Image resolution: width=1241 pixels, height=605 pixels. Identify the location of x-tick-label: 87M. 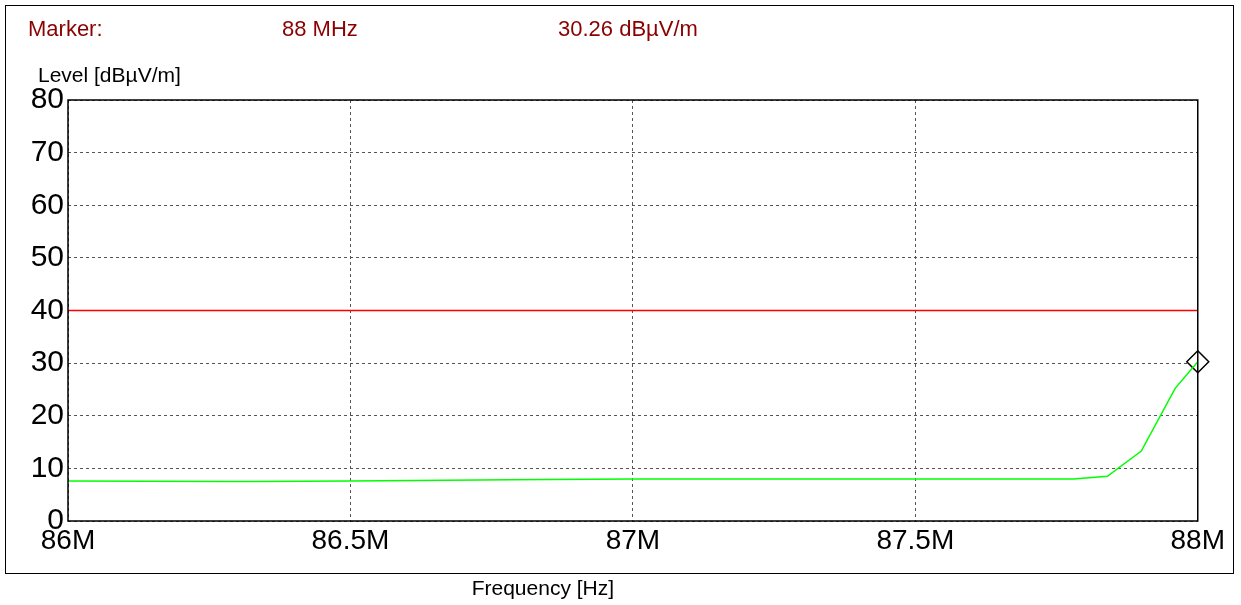
(633, 539).